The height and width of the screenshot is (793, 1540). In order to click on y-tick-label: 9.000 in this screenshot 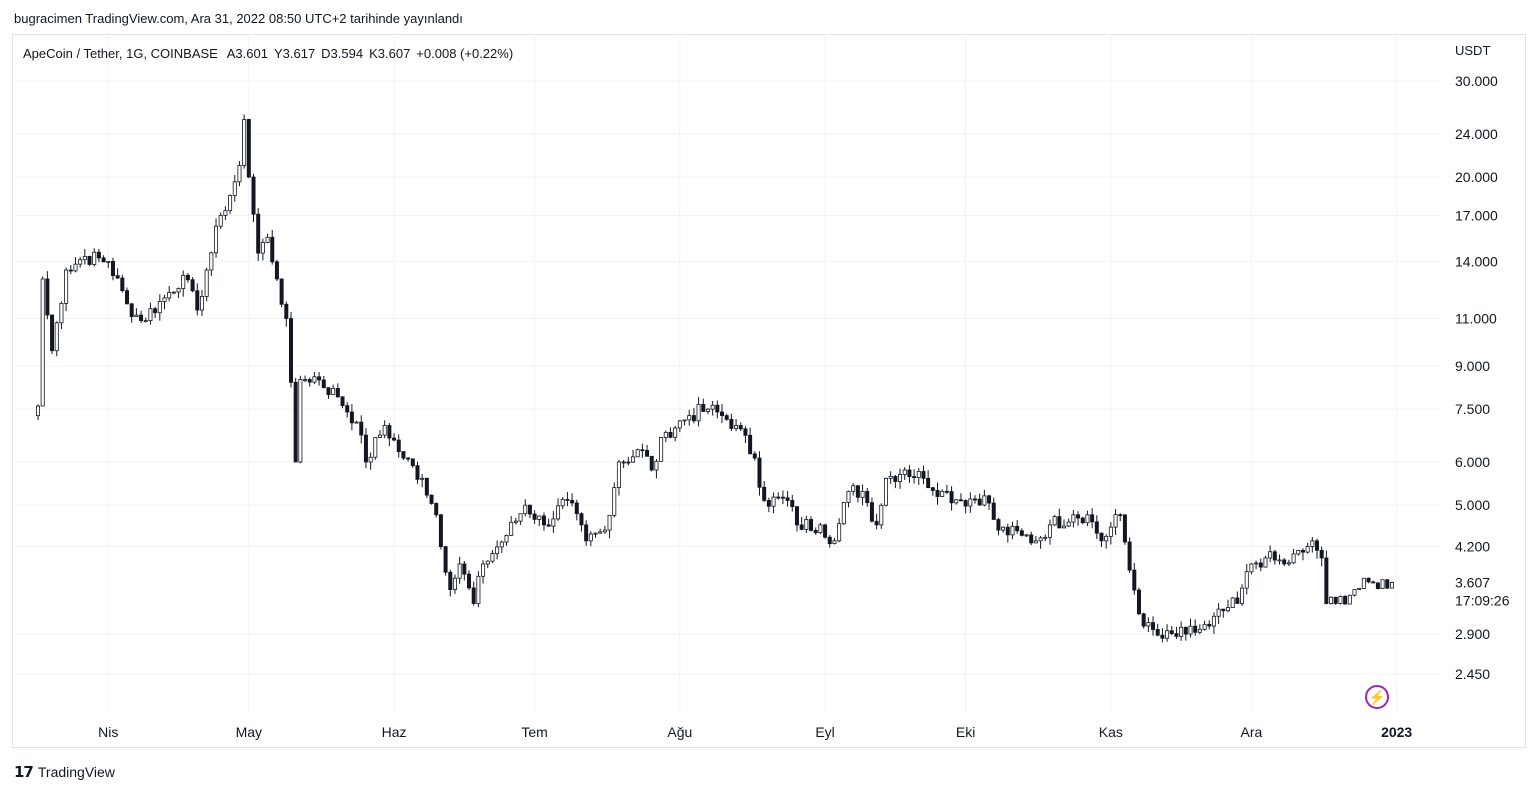, I will do `click(1472, 366)`.